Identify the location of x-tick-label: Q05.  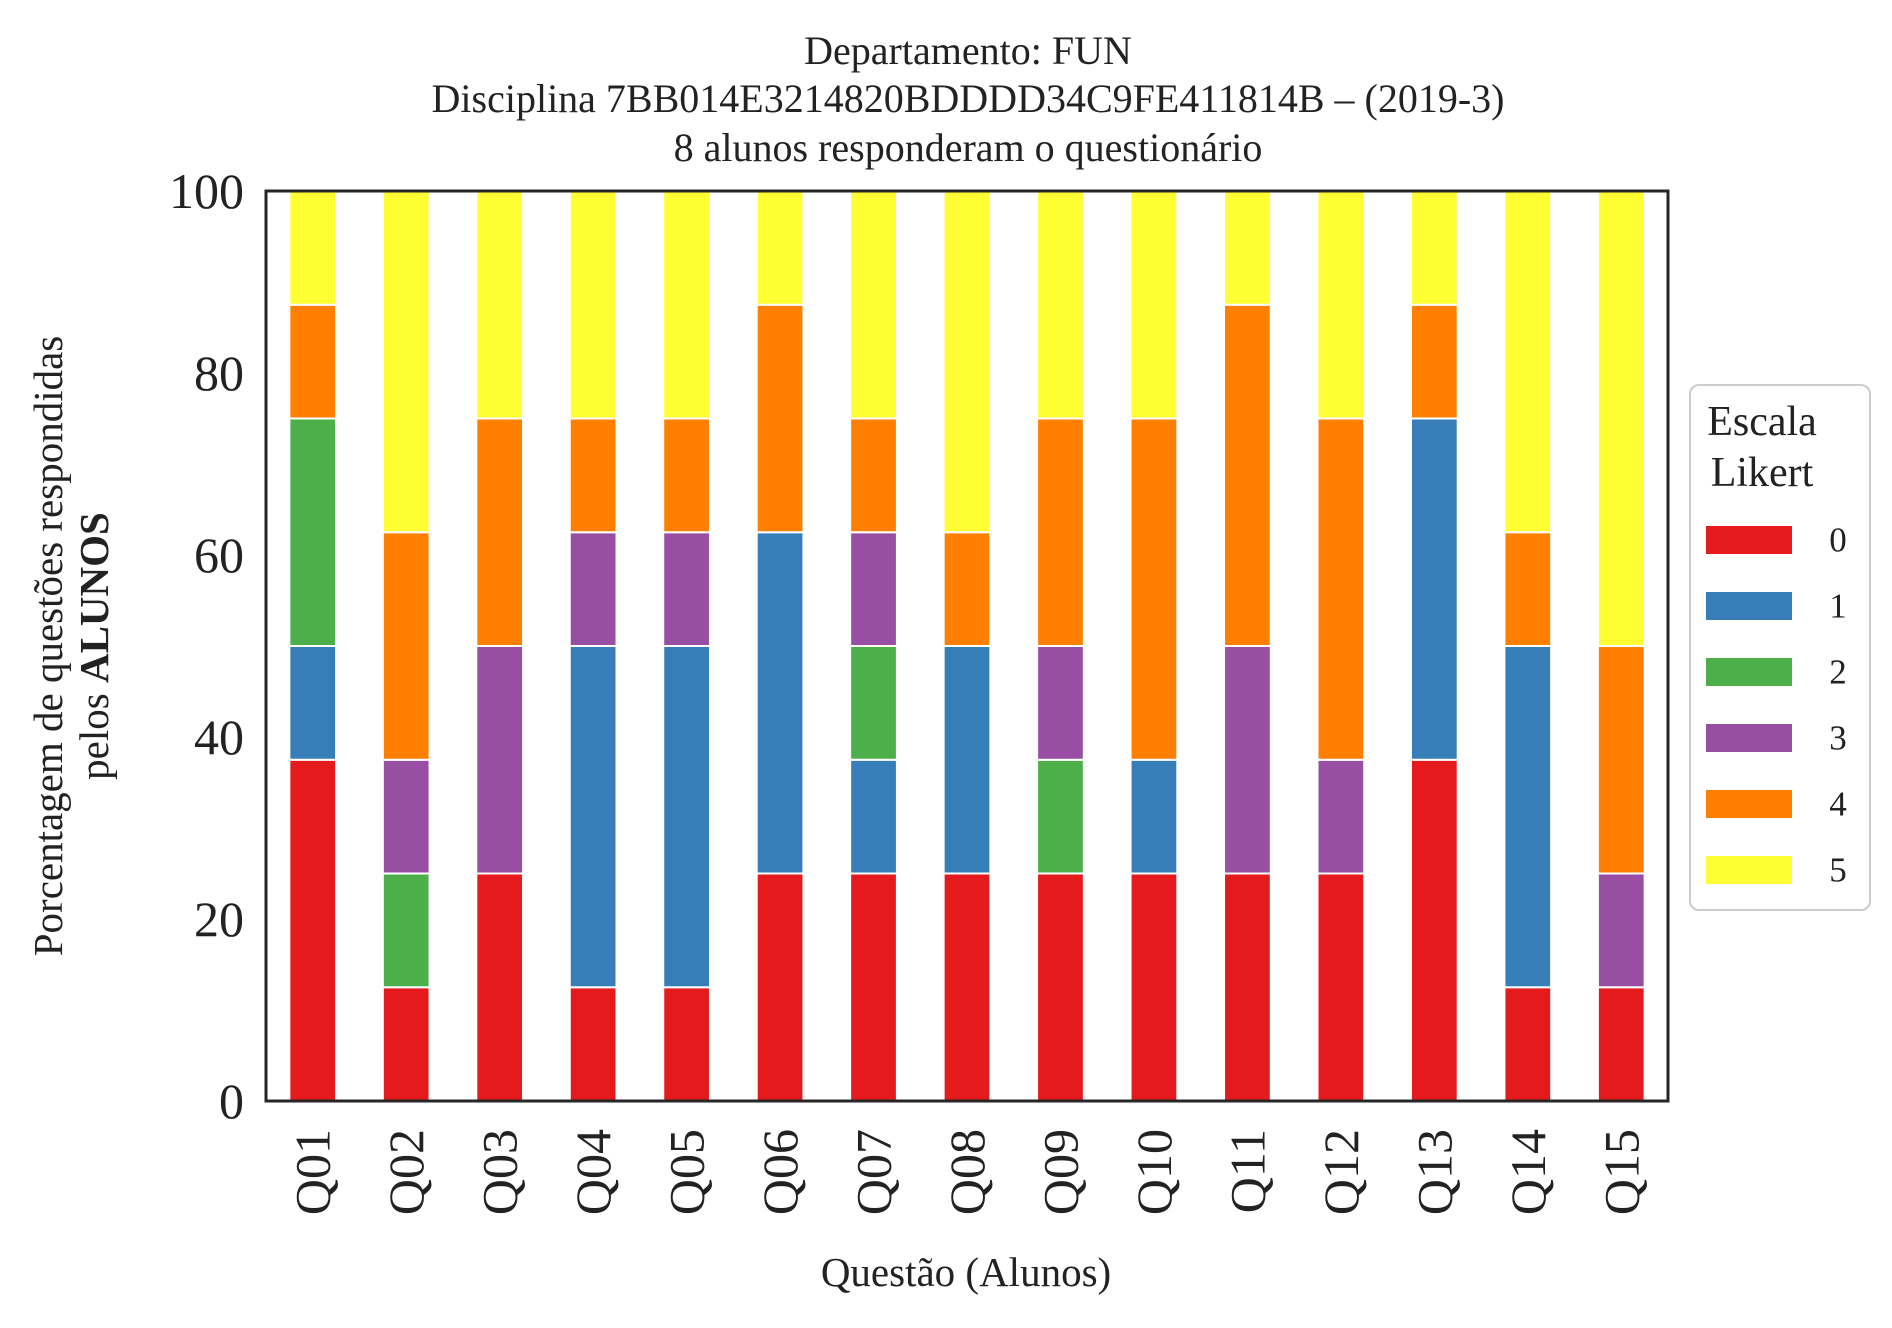
(687, 1172).